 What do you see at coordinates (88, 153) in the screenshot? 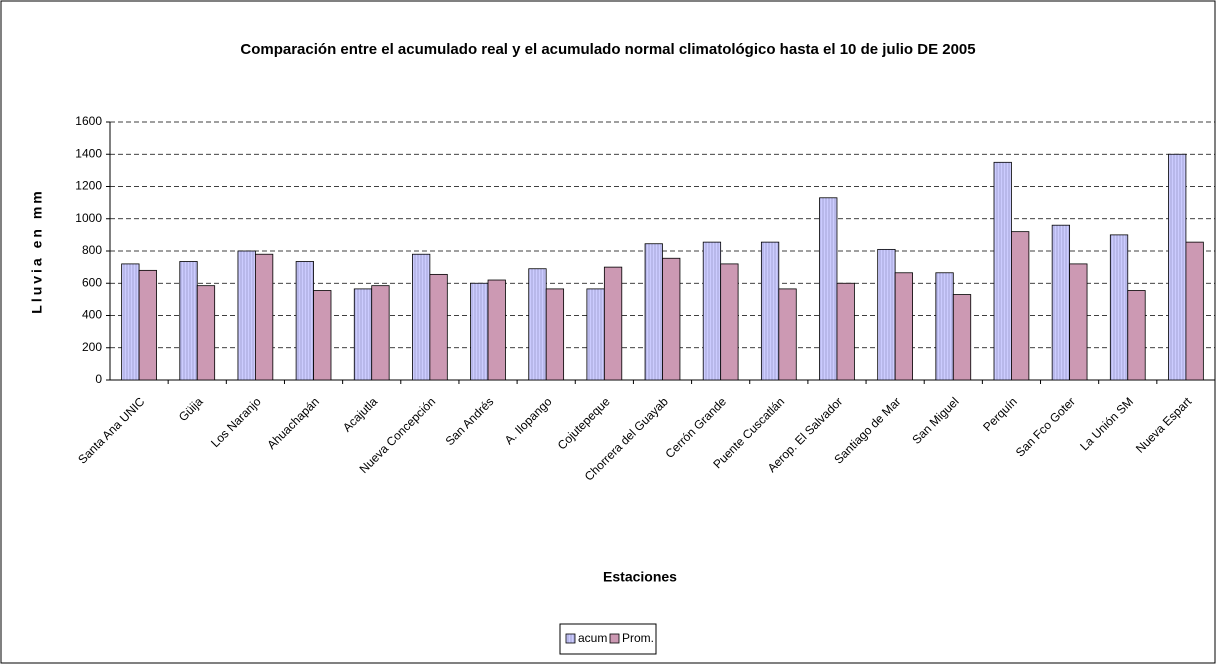
I see `y-tick-label: 1400` at bounding box center [88, 153].